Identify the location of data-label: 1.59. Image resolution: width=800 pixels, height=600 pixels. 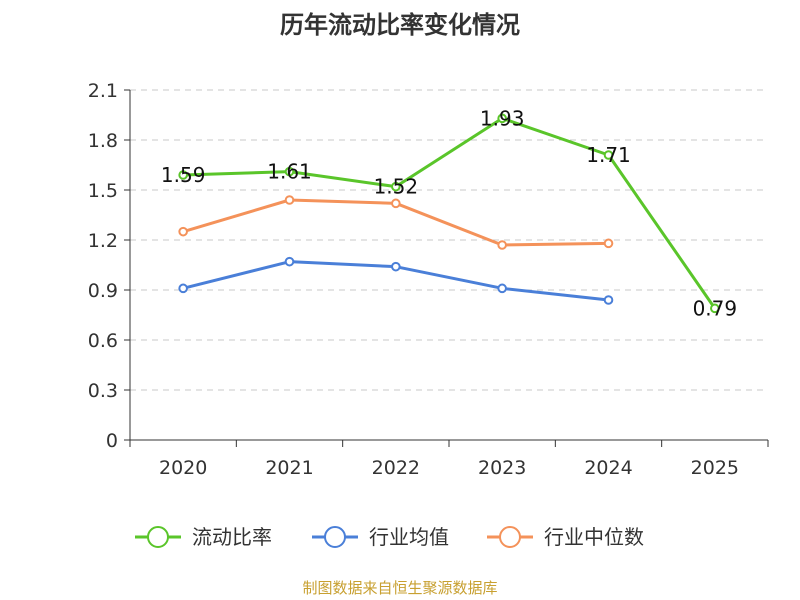
(183, 175).